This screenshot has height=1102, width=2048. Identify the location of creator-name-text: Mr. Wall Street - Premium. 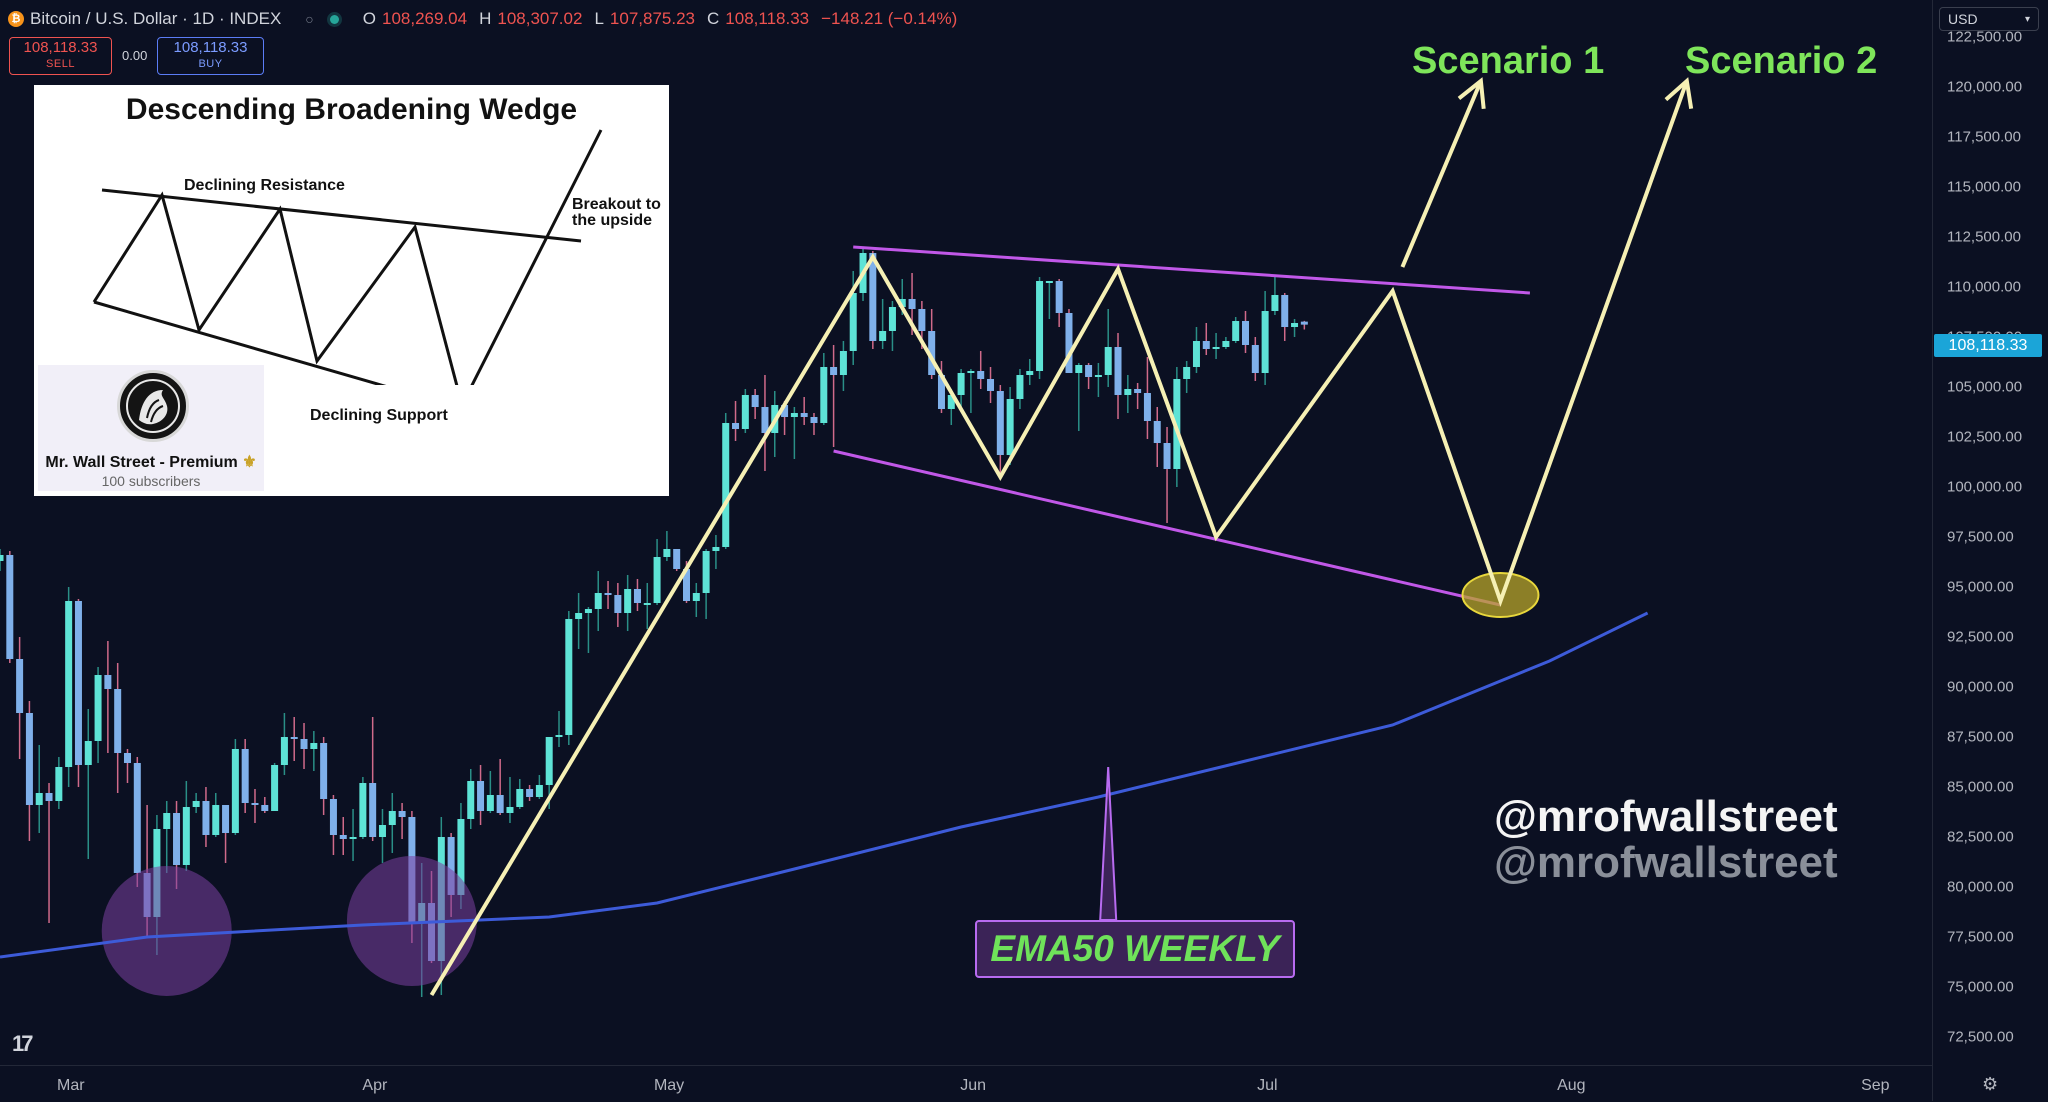
(141, 462).